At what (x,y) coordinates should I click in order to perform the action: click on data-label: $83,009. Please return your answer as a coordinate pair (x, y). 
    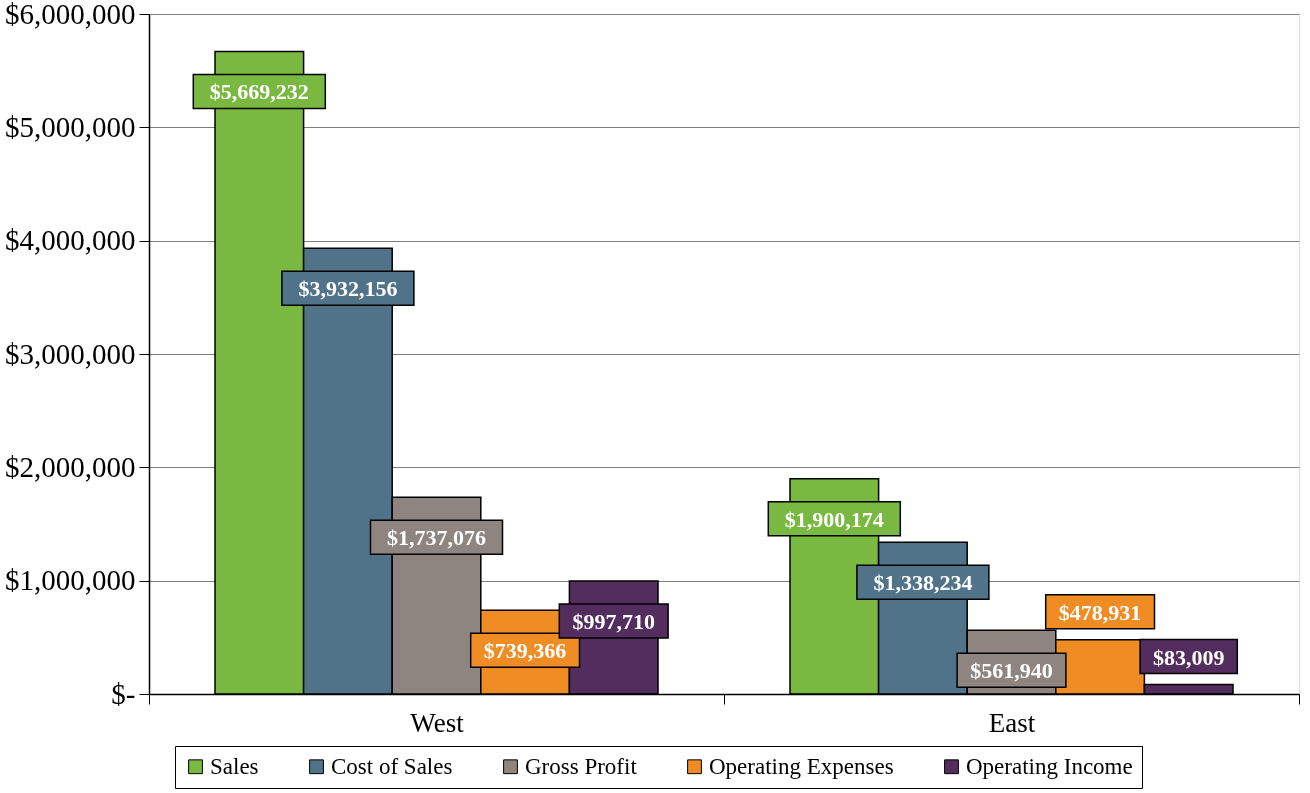
    Looking at the image, I should click on (1188, 657).